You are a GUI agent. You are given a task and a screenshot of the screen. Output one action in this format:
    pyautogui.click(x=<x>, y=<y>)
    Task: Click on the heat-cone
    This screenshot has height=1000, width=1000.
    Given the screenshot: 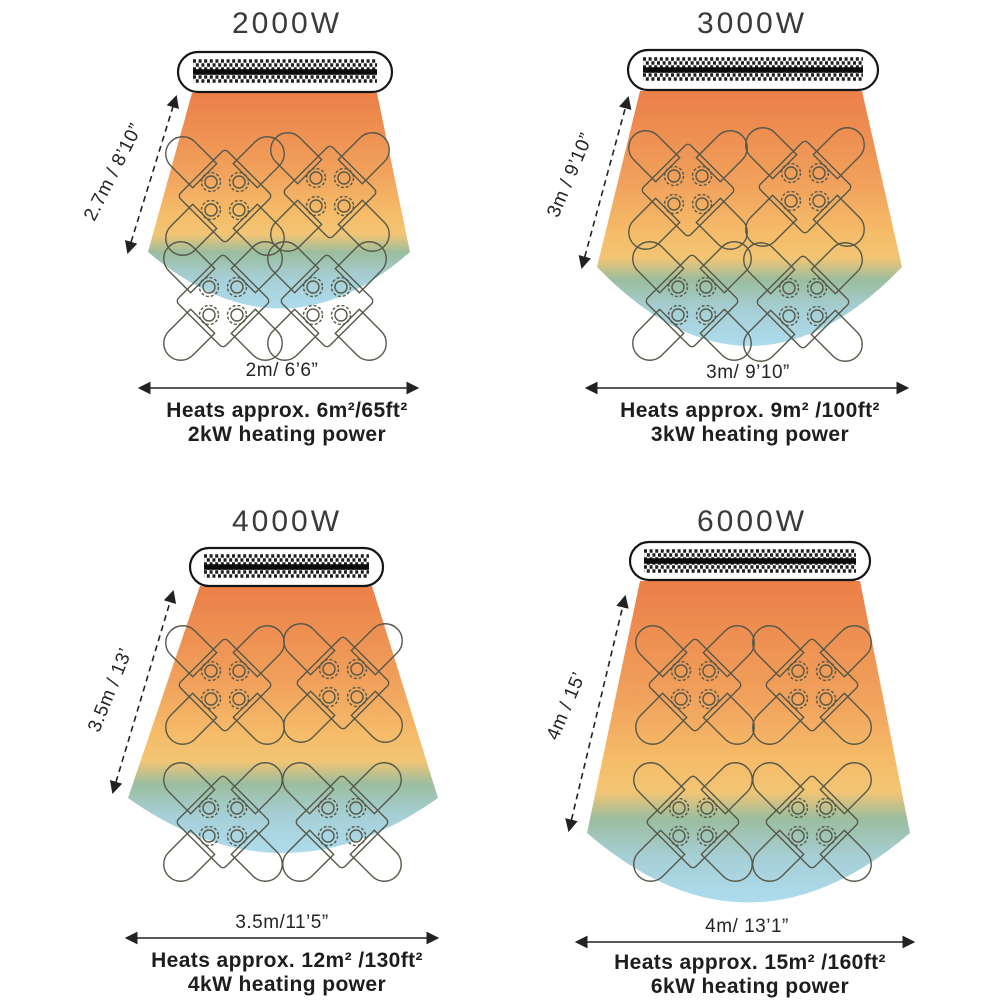 What is the action you would take?
    pyautogui.click(x=279, y=201)
    